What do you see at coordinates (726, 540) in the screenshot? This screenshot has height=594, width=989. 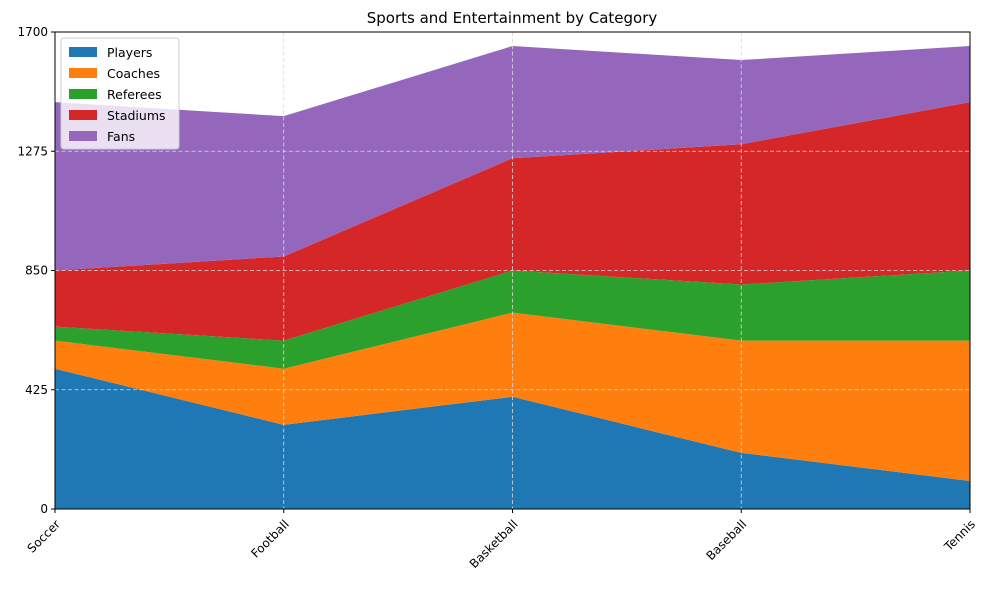 I see `x-tick-label: Baseball` at bounding box center [726, 540].